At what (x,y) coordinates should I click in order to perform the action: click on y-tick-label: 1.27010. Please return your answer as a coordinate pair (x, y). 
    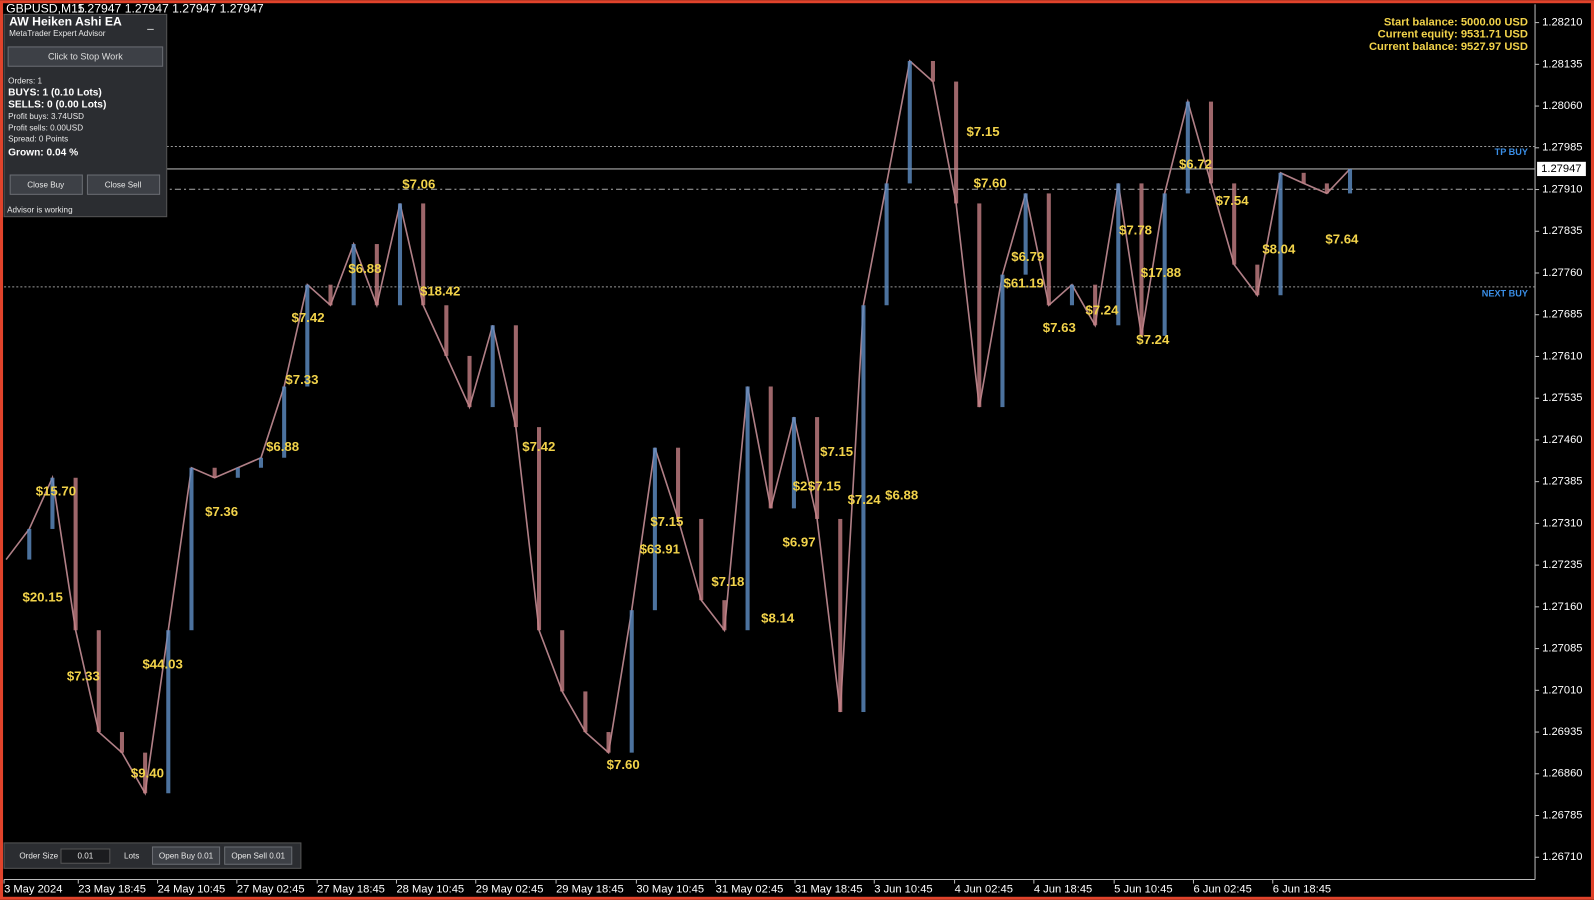
    Looking at the image, I should click on (1562, 690).